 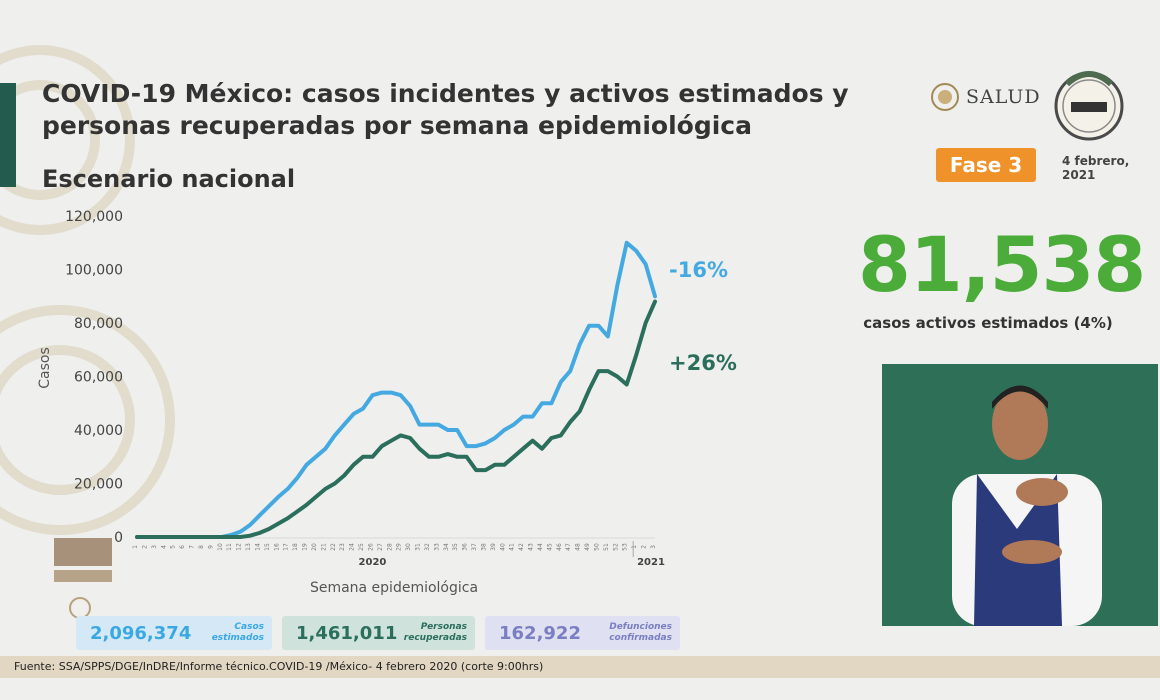 What do you see at coordinates (248, 547) in the screenshot?
I see `x-tick-label: 13` at bounding box center [248, 547].